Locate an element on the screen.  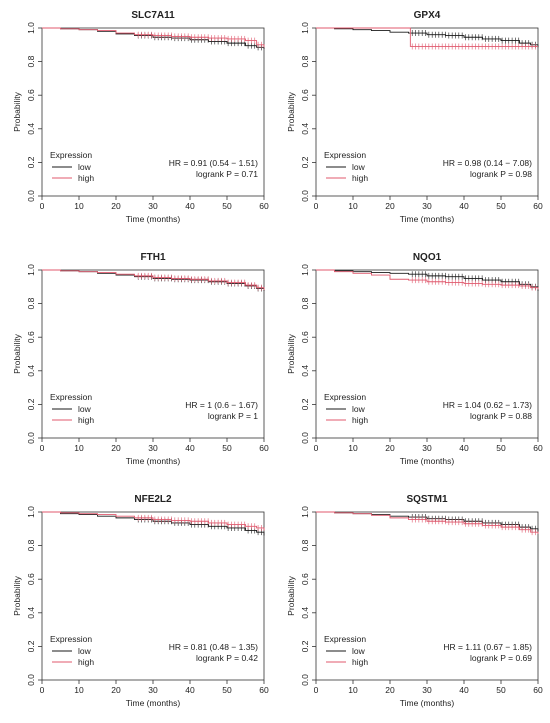
hazard-ratio: HR = 1 (0.6 − 1.67) is located at coordinates (221, 405).